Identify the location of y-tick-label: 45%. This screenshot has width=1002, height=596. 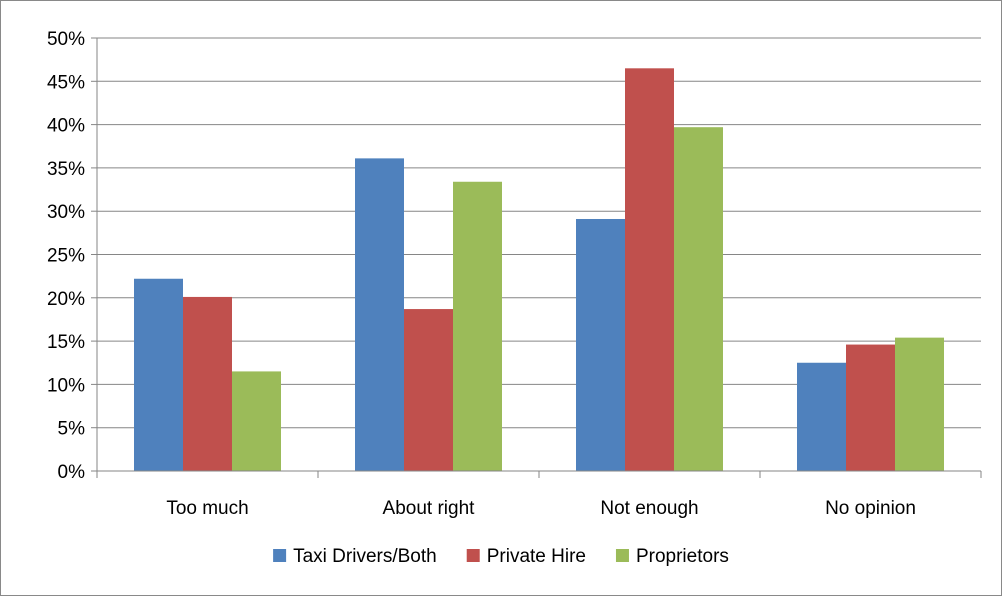
(66, 82).